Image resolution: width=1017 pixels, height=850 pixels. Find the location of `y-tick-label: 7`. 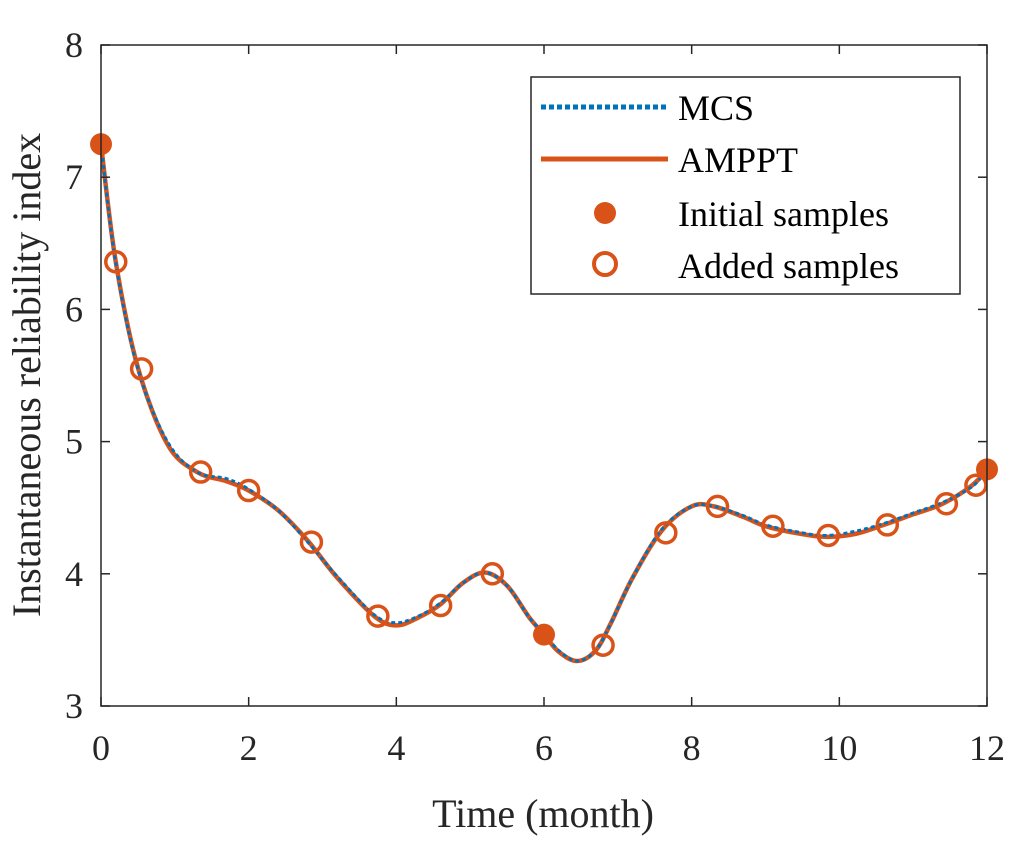

y-tick-label: 7 is located at coordinates (74, 177).